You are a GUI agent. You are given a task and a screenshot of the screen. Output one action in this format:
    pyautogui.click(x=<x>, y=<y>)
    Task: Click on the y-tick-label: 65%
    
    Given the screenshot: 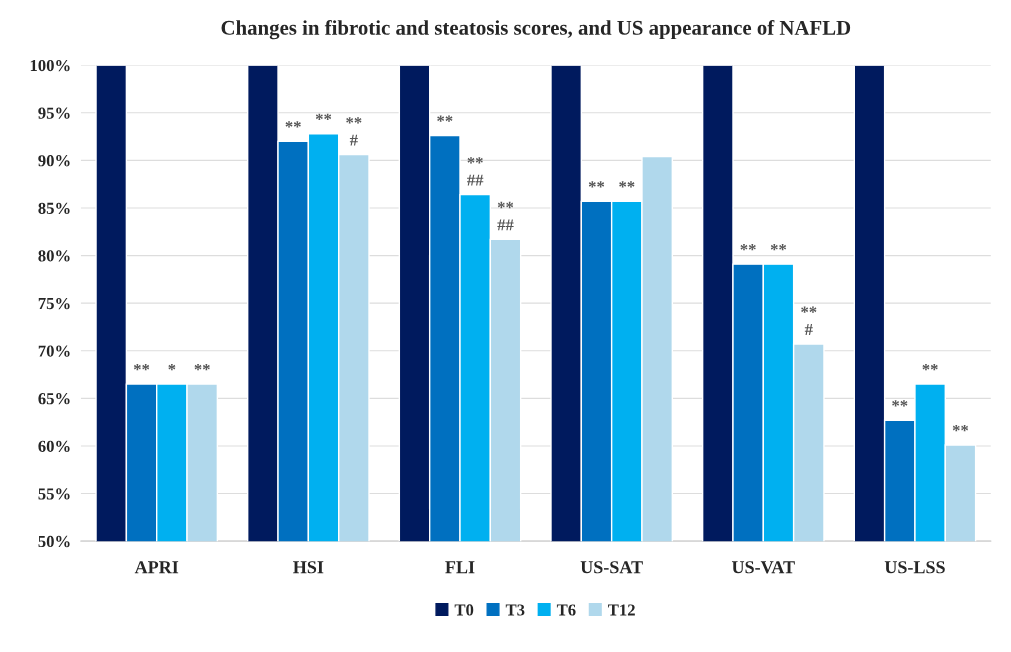 What is the action you would take?
    pyautogui.click(x=54, y=399)
    